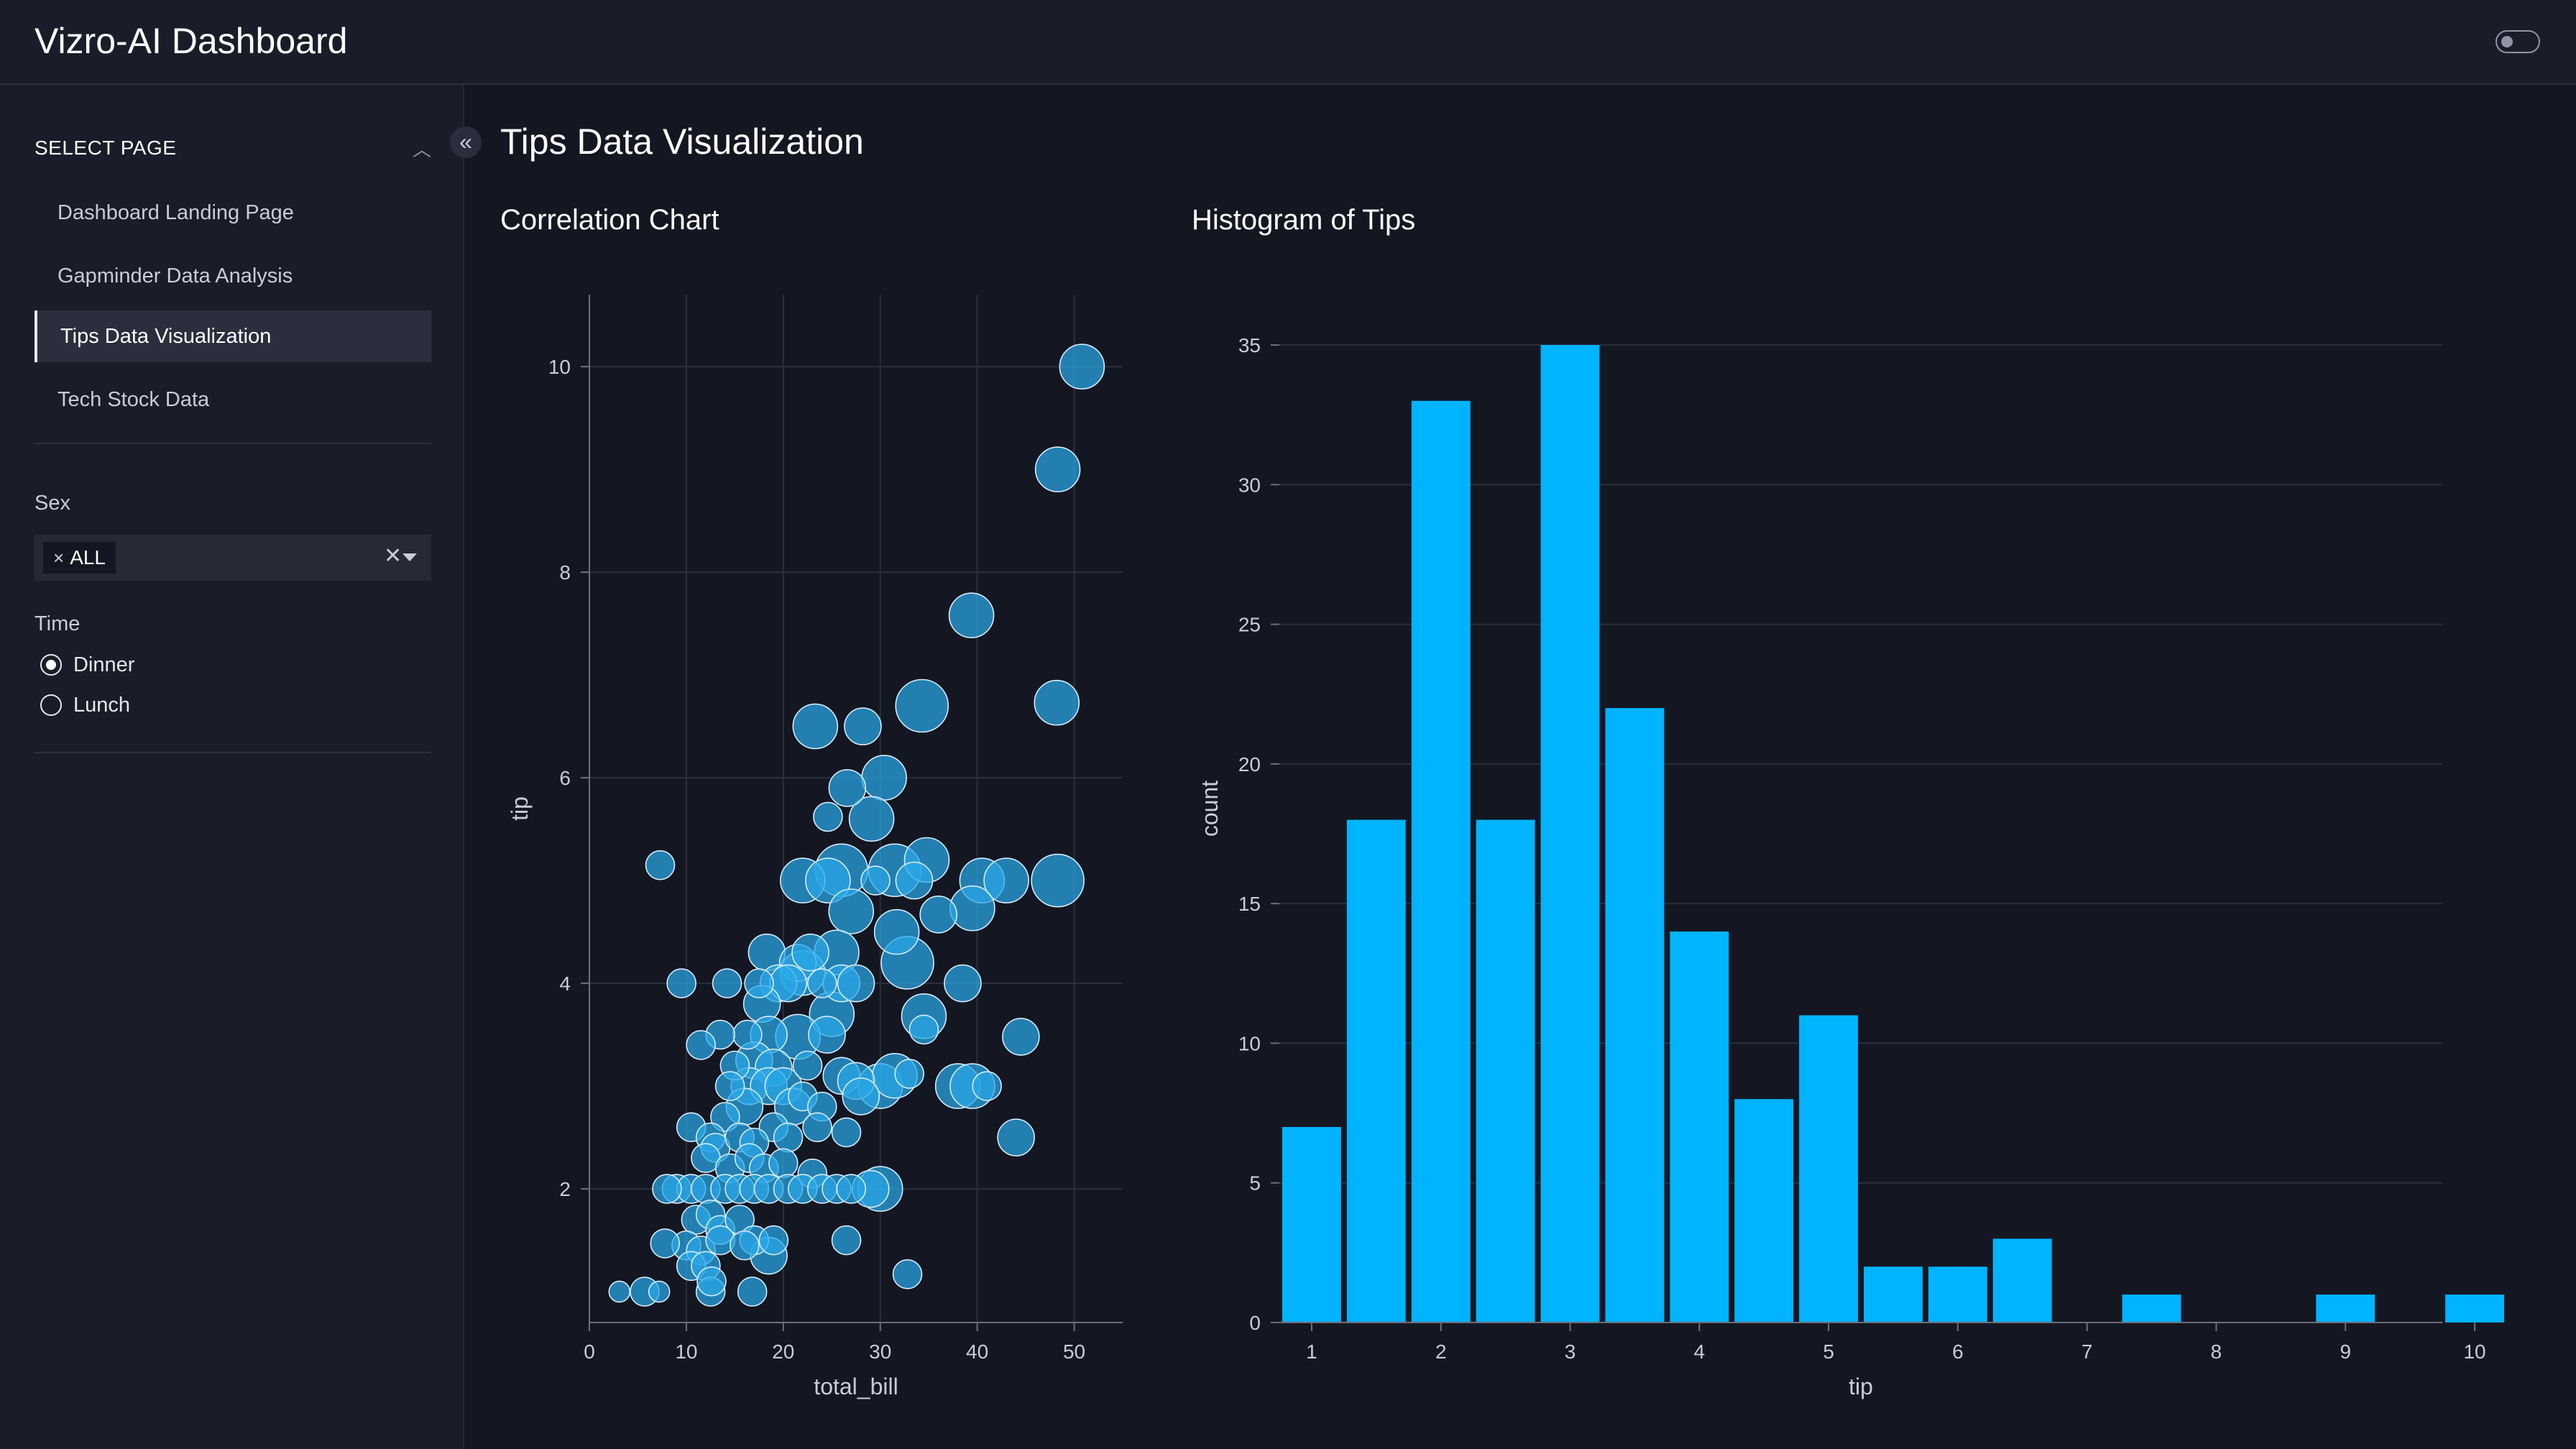 This screenshot has width=2576, height=1449. What do you see at coordinates (609, 220) in the screenshot?
I see `correlation-chart-title: Correlation Chart` at bounding box center [609, 220].